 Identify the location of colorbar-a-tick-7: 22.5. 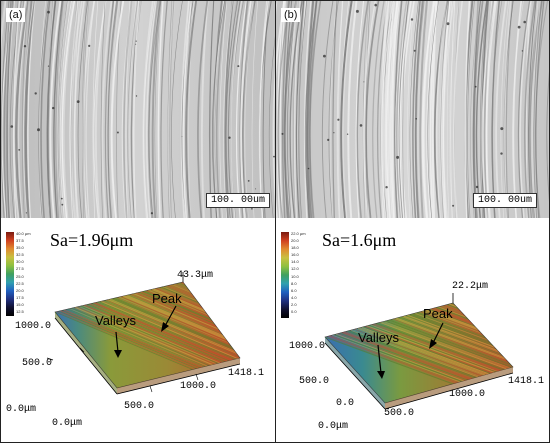
(20, 283).